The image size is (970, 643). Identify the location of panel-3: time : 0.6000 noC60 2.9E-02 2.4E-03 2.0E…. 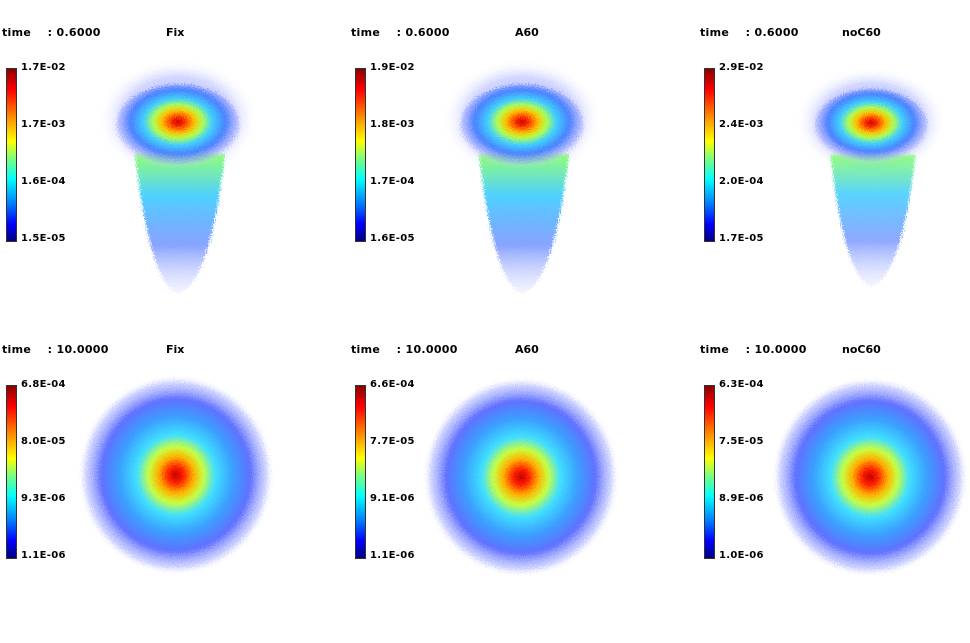
(834, 176).